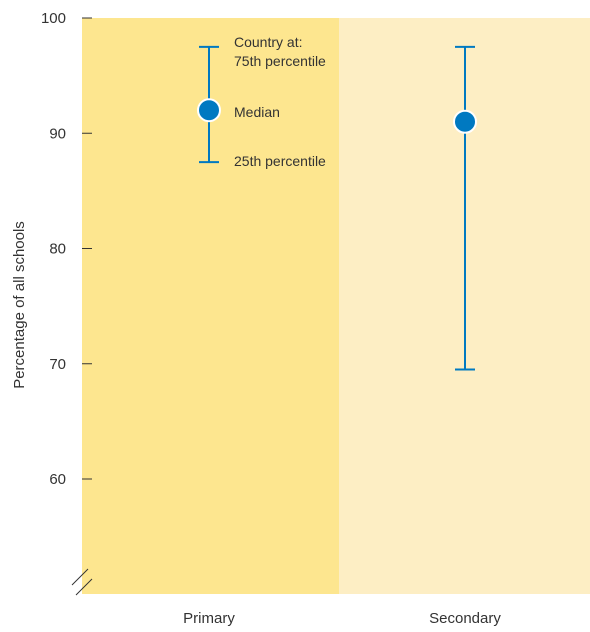  What do you see at coordinates (465, 121) in the screenshot?
I see `secondary-median-dot` at bounding box center [465, 121].